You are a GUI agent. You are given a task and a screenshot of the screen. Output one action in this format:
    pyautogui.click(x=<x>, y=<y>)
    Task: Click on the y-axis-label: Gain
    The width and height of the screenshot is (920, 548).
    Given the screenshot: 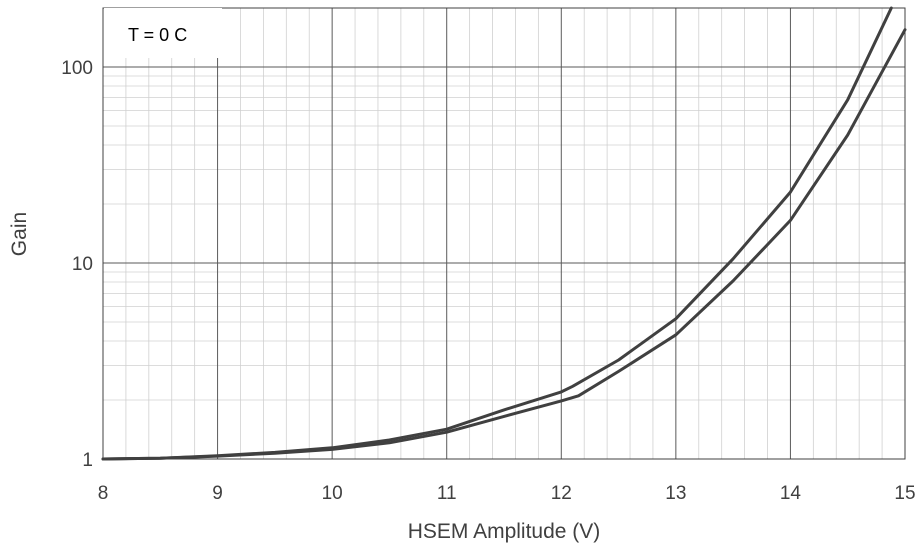 What is the action you would take?
    pyautogui.click(x=19, y=234)
    